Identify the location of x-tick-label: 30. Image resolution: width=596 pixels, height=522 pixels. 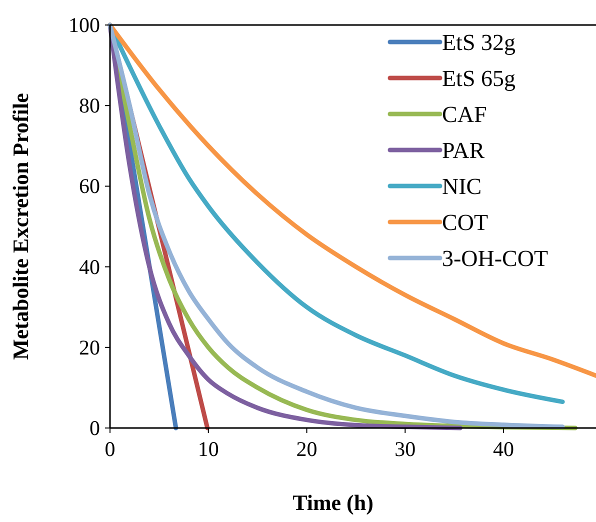
(405, 449).